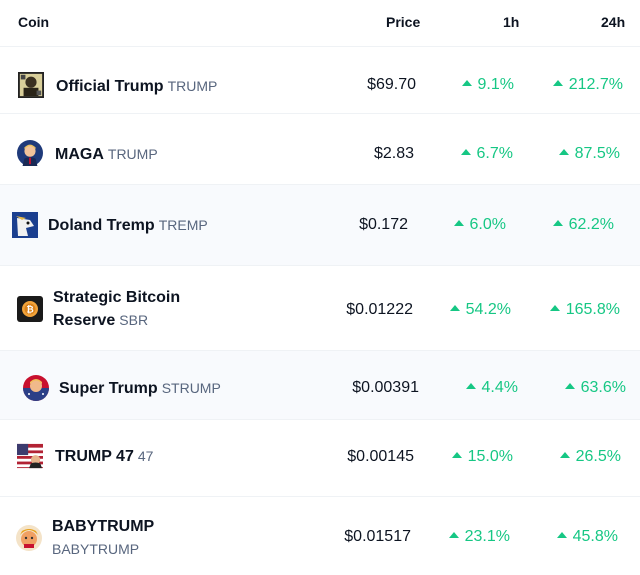  What do you see at coordinates (379, 309) in the screenshot?
I see `coin-price: $0.01222` at bounding box center [379, 309].